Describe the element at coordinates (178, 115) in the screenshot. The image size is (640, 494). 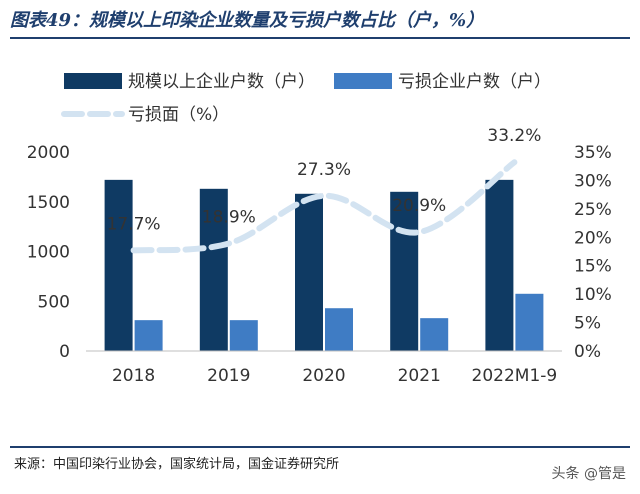
I see `legend-label-loss-ratio: 亏损面（%）` at that location.